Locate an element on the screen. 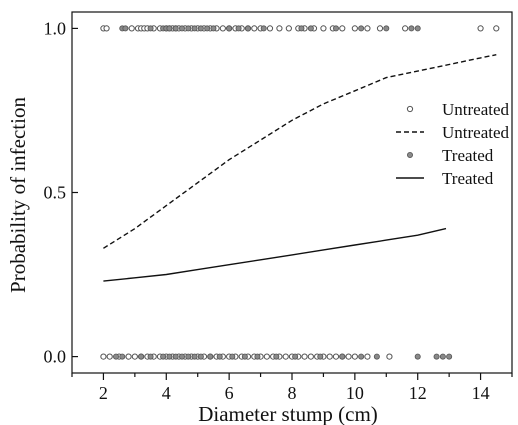  legend-untreated-marker is located at coordinates (410, 109).